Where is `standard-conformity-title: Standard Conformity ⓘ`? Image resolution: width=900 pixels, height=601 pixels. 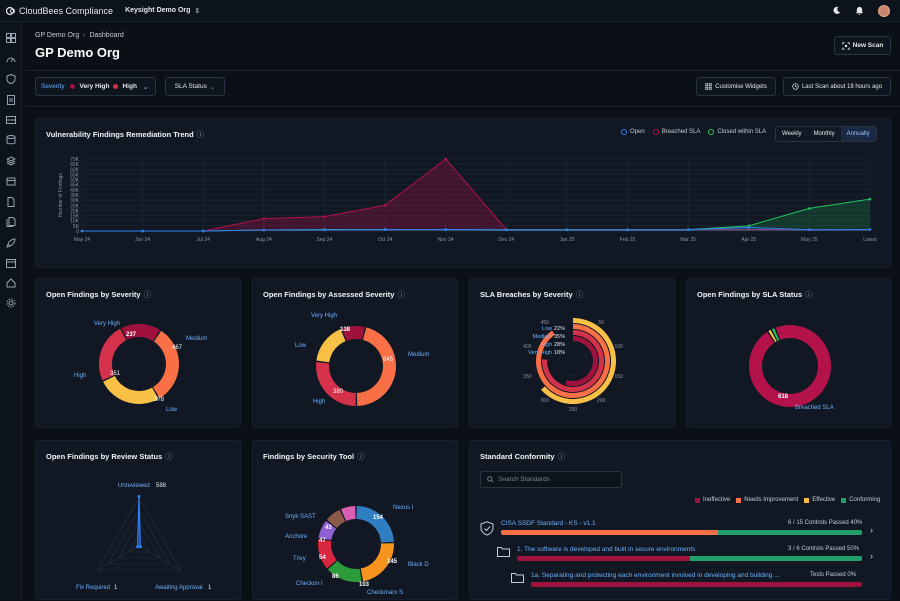
standard-conformity-title: Standard Conformity ⓘ is located at coordinates (523, 456).